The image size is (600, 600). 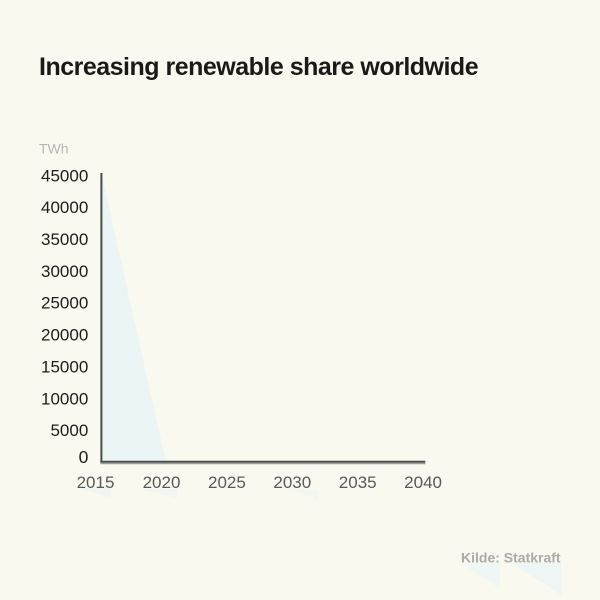 What do you see at coordinates (64, 398) in the screenshot?
I see `svg-text: 10000` at bounding box center [64, 398].